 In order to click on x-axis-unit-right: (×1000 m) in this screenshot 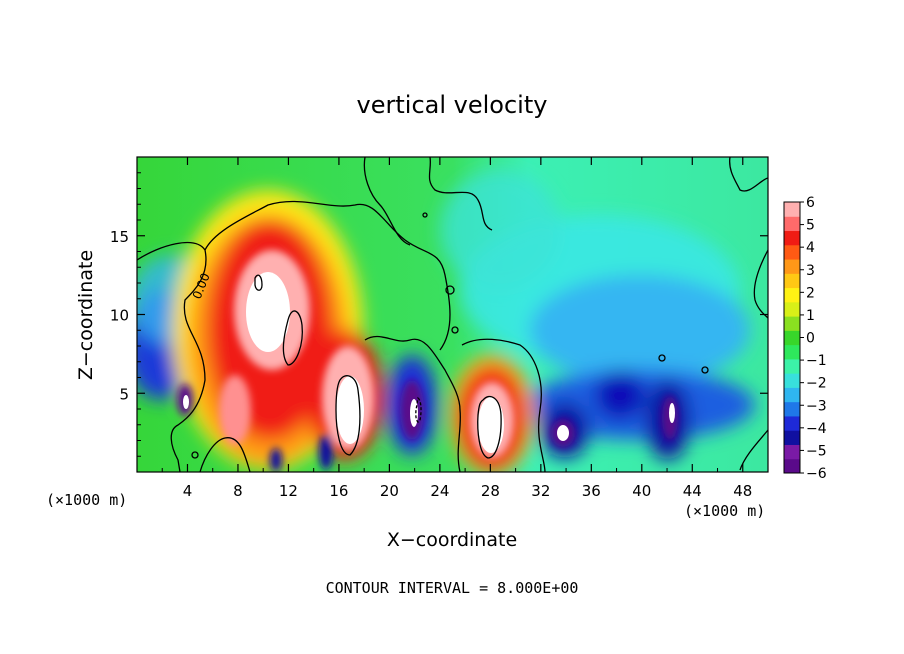, I will do `click(724, 511)`.